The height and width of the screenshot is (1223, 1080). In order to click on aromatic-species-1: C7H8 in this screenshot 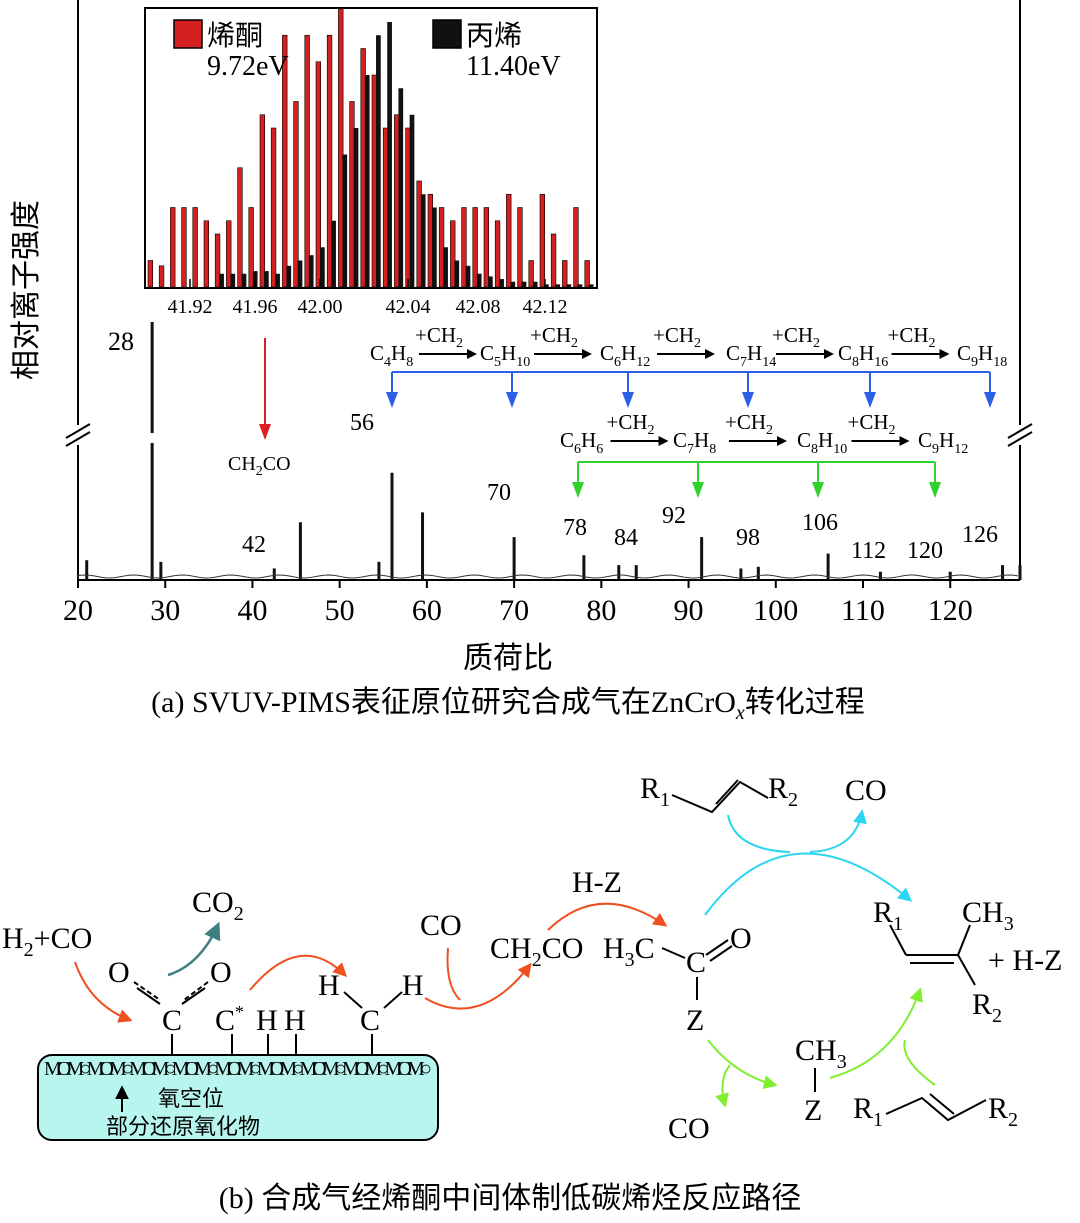, I will do `click(694, 442)`.